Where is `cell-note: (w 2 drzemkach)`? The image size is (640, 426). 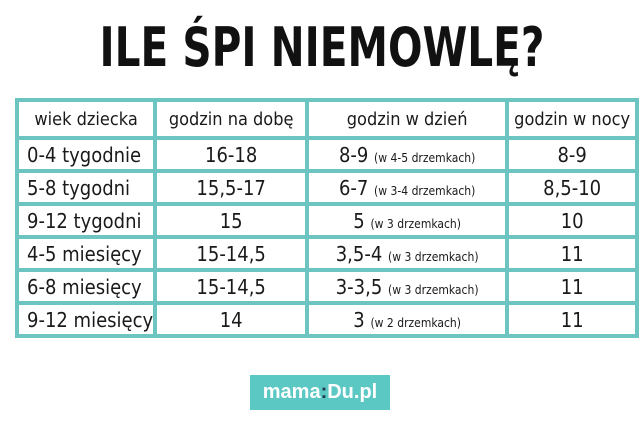
cell-note: (w 2 drzemkach) is located at coordinates (415, 322).